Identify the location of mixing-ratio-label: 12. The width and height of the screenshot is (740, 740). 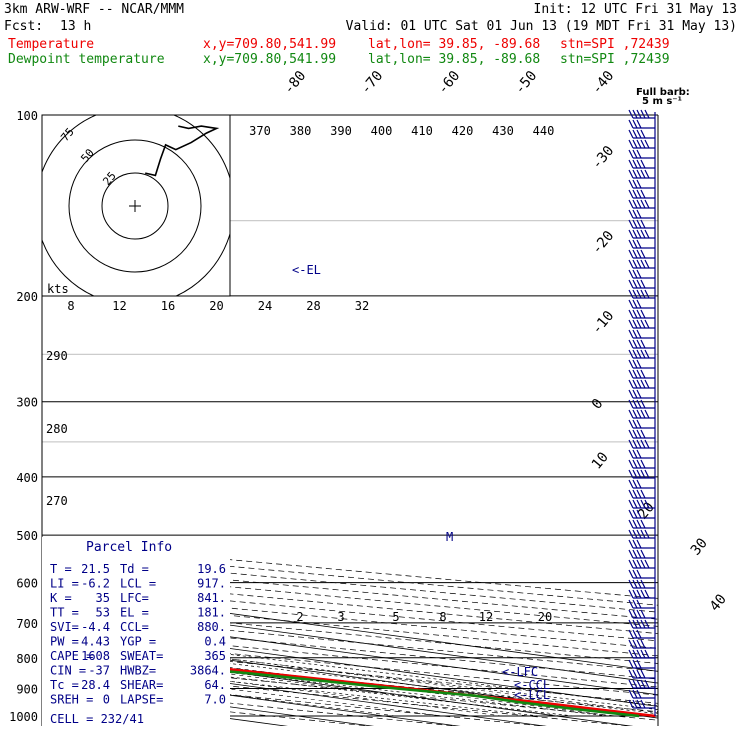
(486, 617).